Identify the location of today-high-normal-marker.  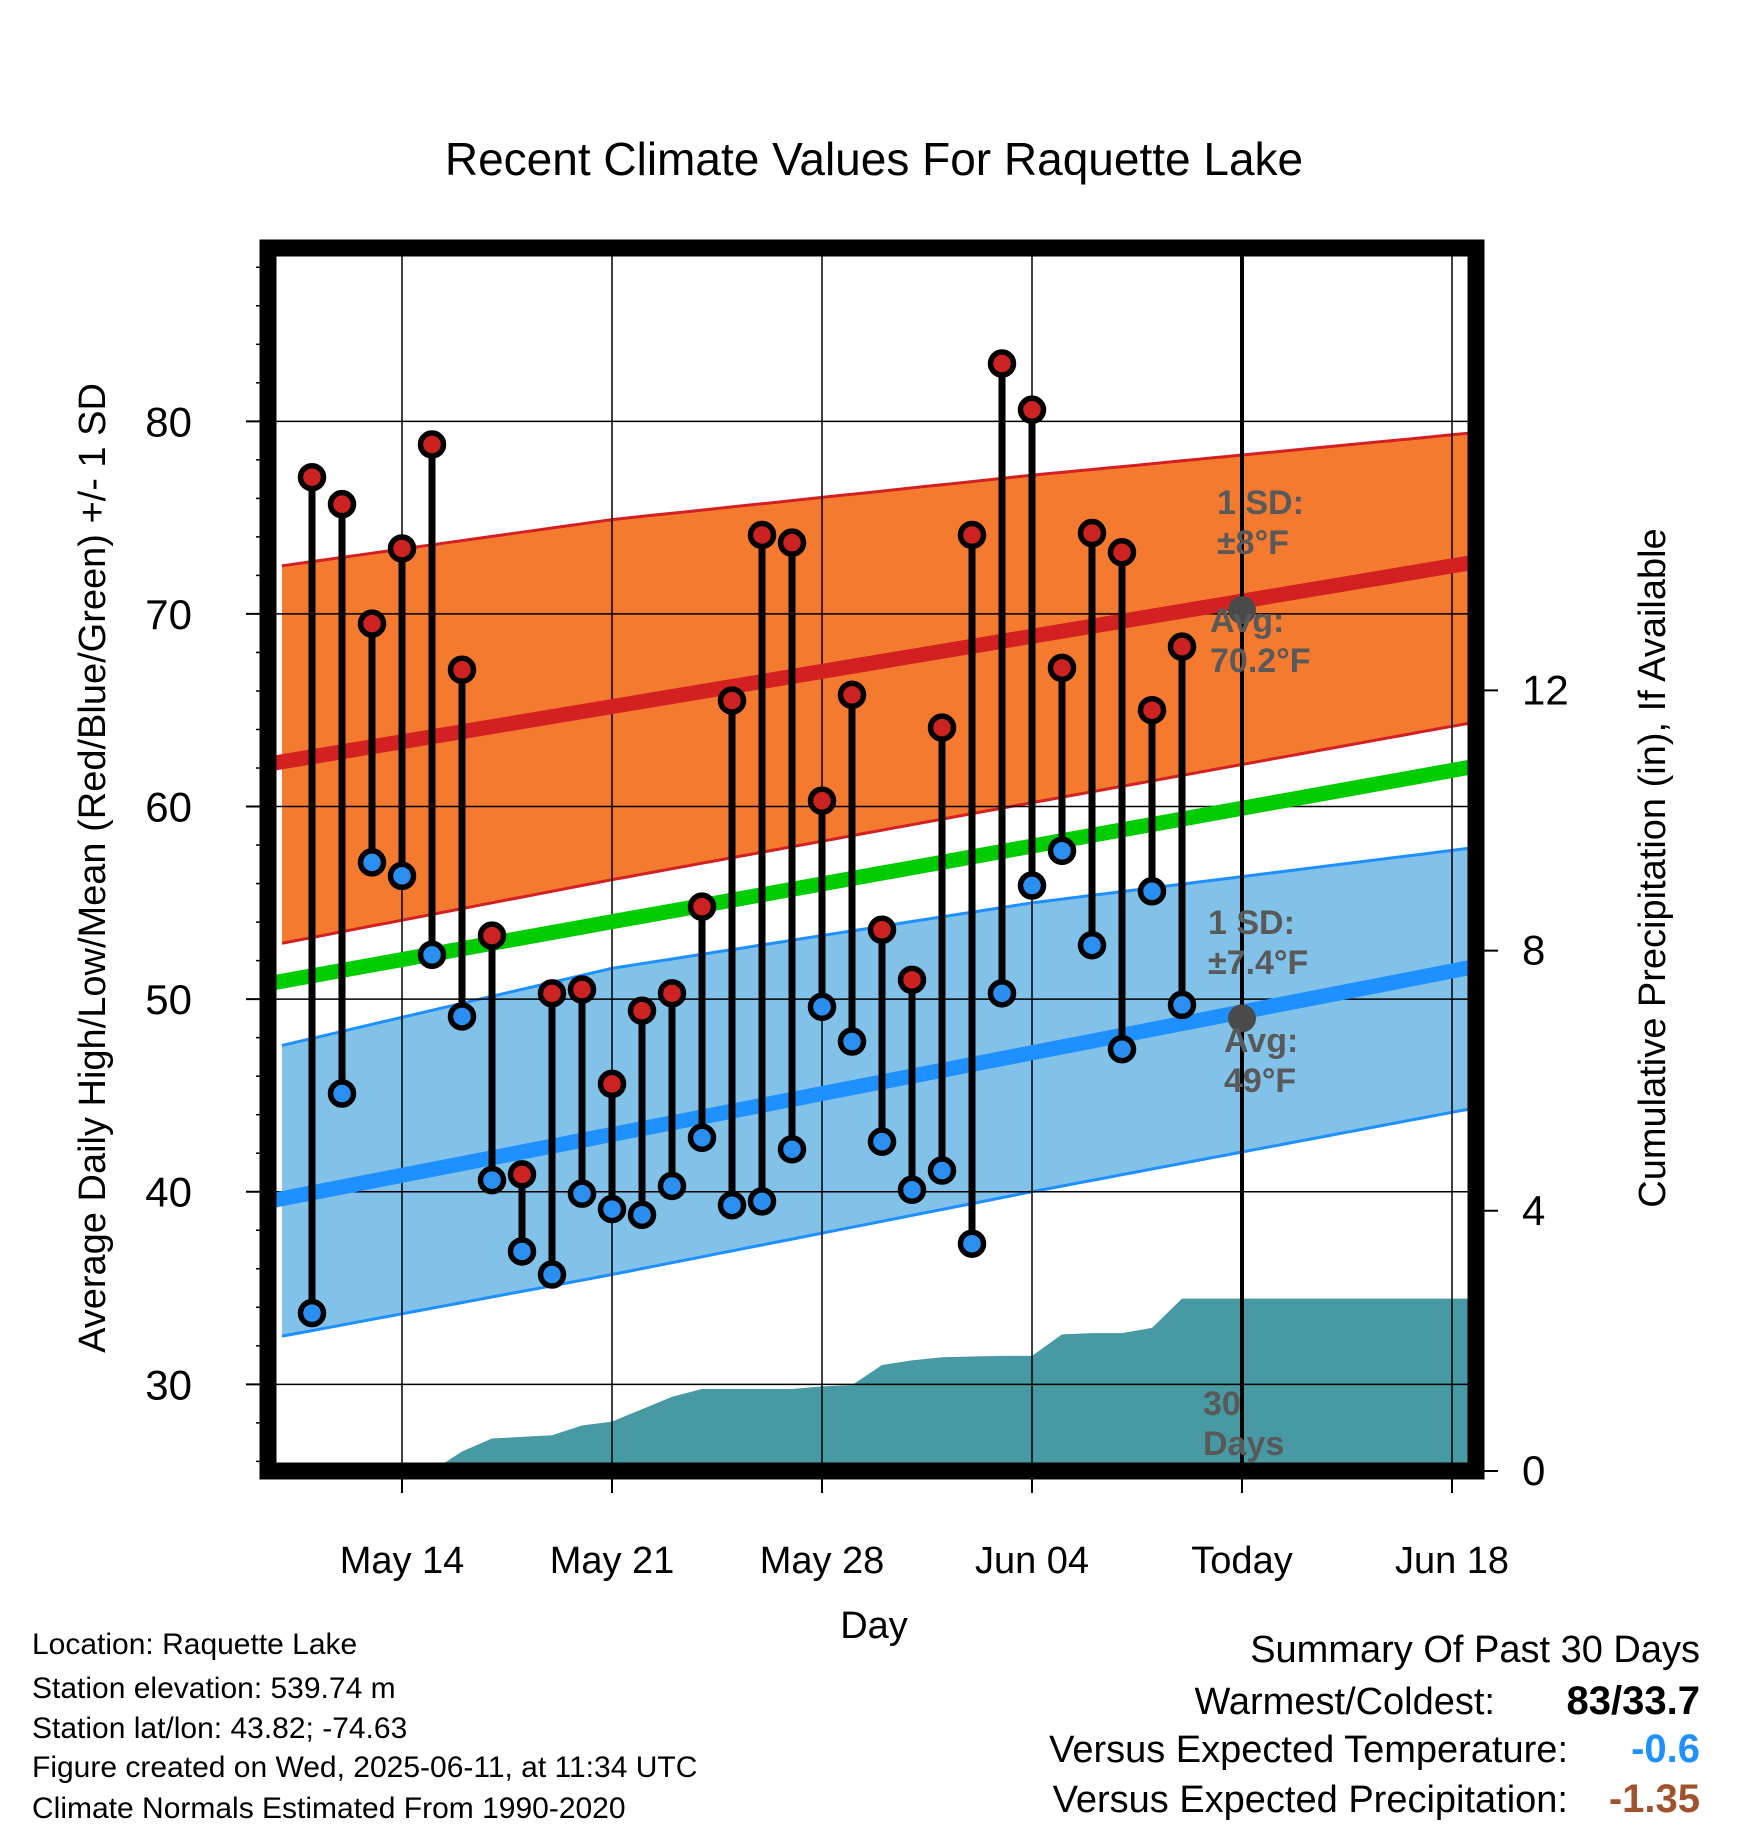
(1242, 610).